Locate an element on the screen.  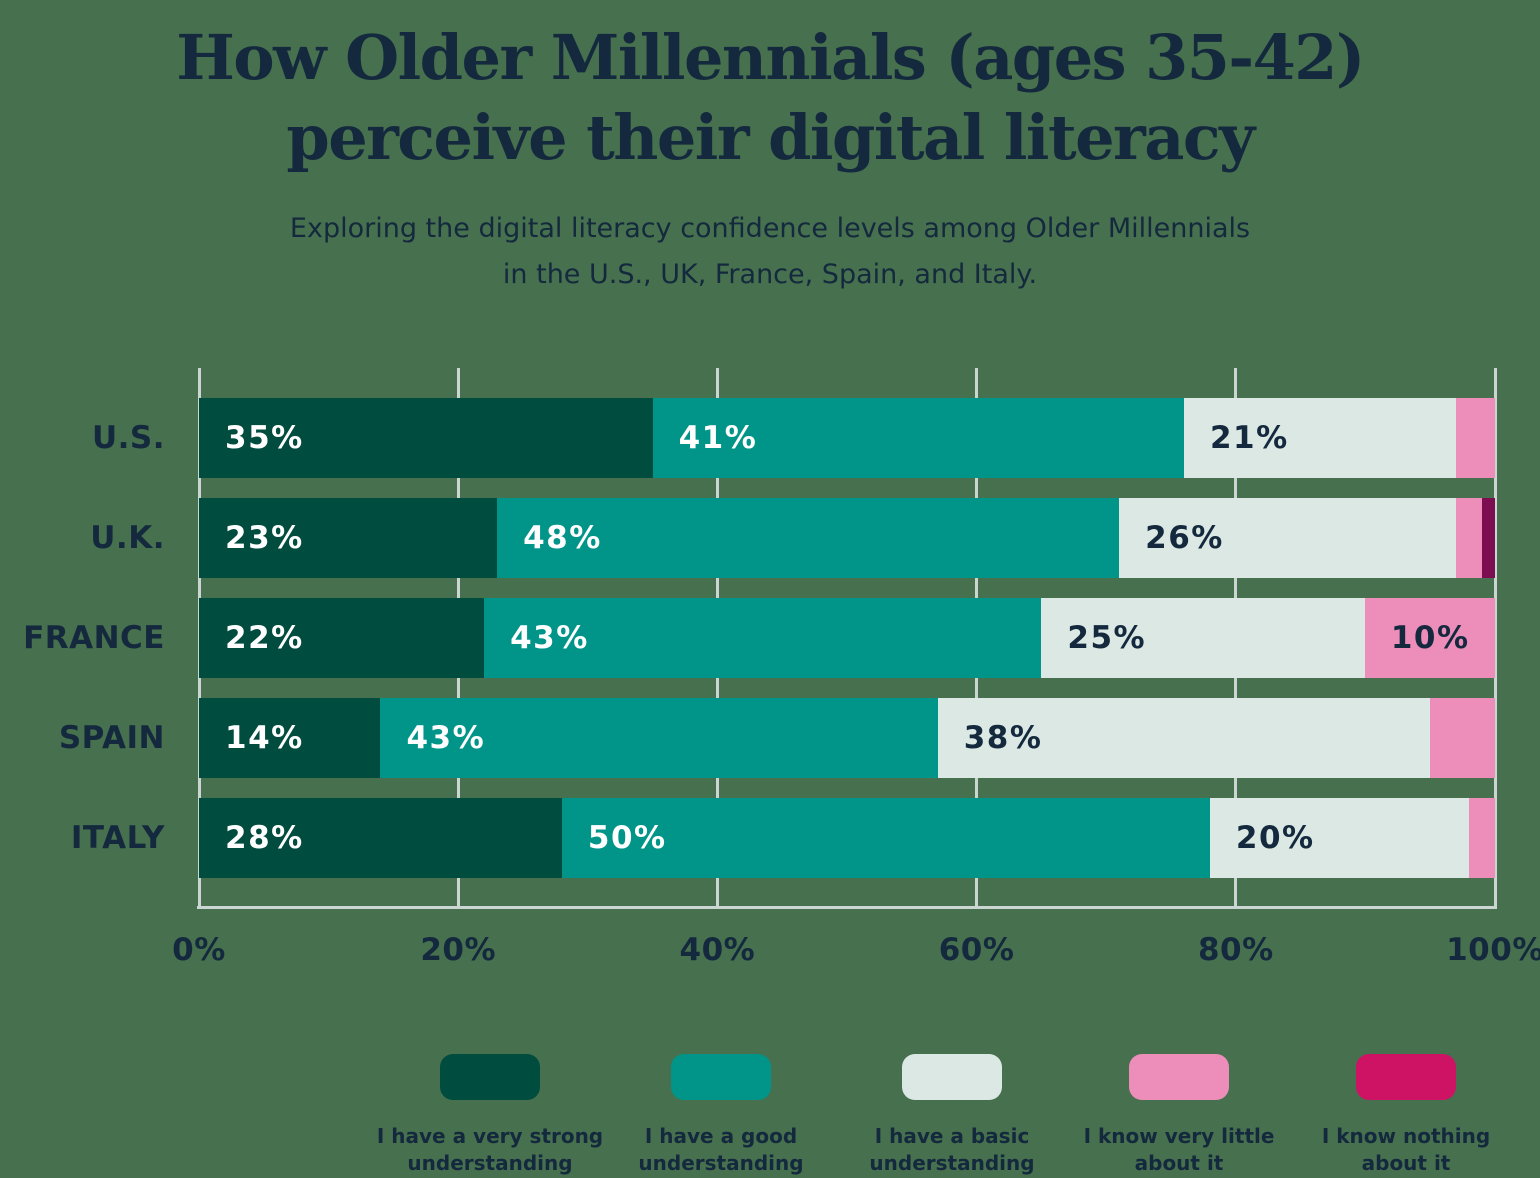
bar-segment: 25% is located at coordinates (1203, 638).